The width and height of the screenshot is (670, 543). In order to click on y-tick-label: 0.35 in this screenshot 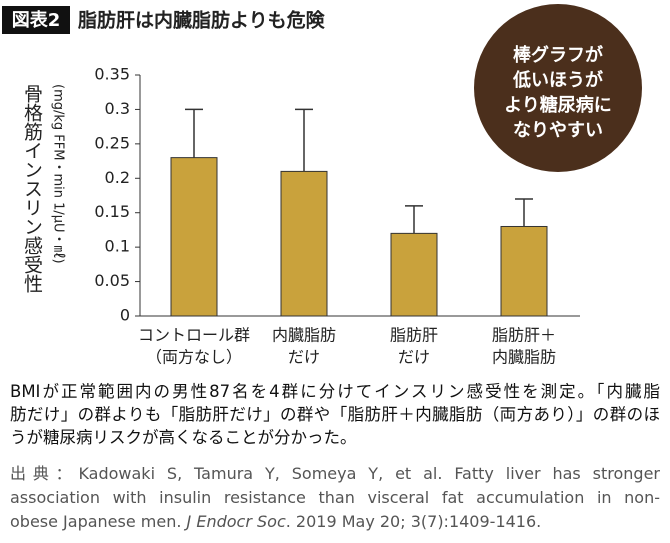, I will do `click(112, 74)`.